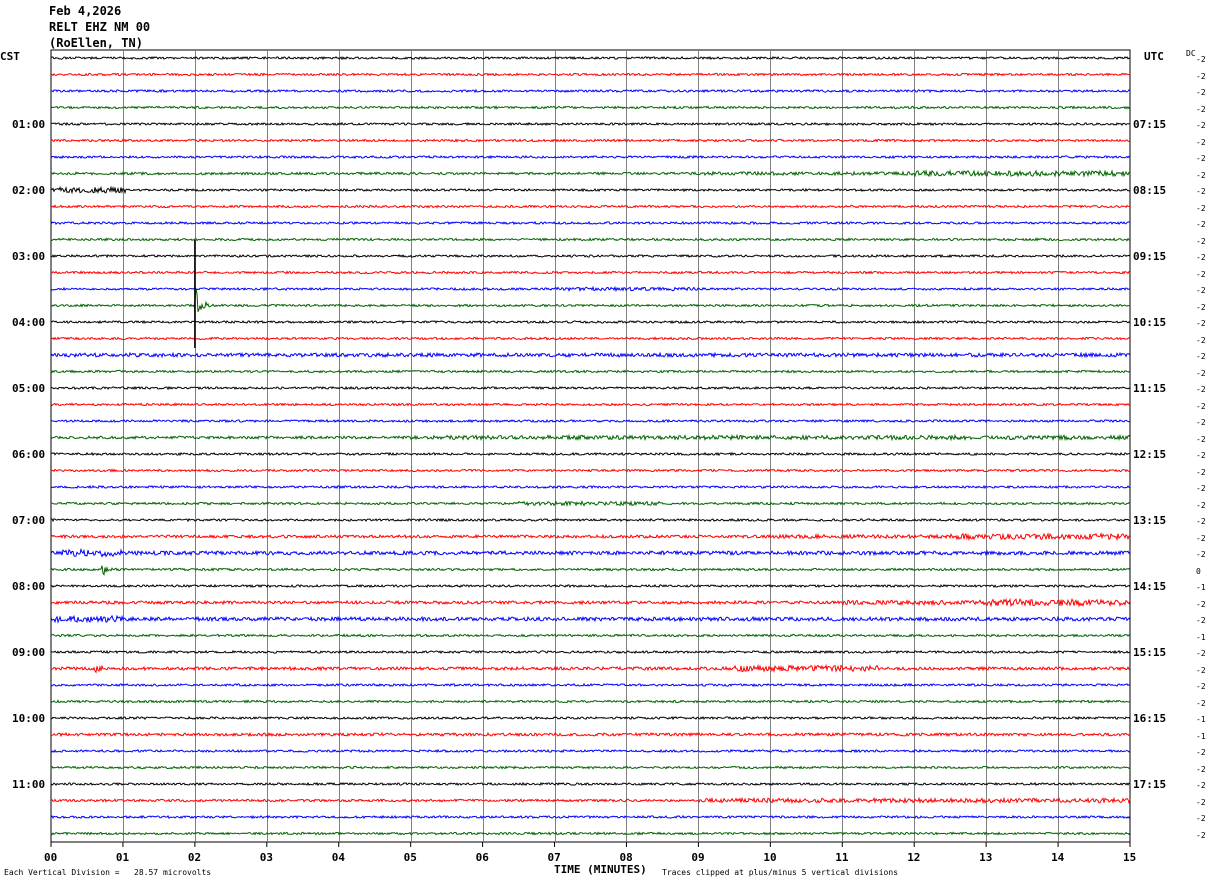  I want to click on x-tick-label: 07, so click(554, 857).